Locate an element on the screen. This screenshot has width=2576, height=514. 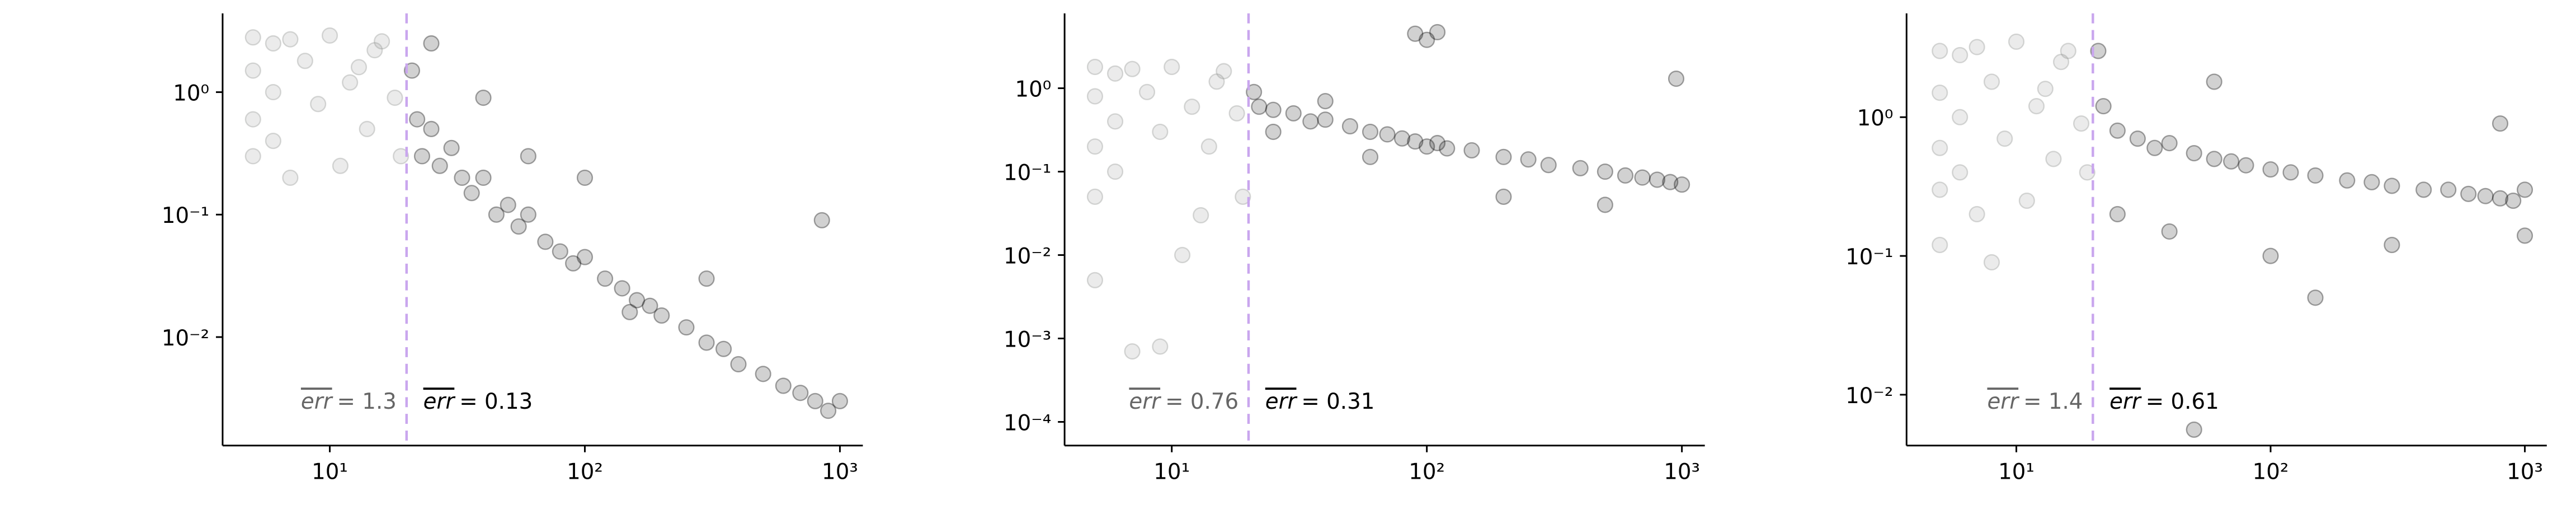
annotation: err = 0.61 is located at coordinates (2164, 401).